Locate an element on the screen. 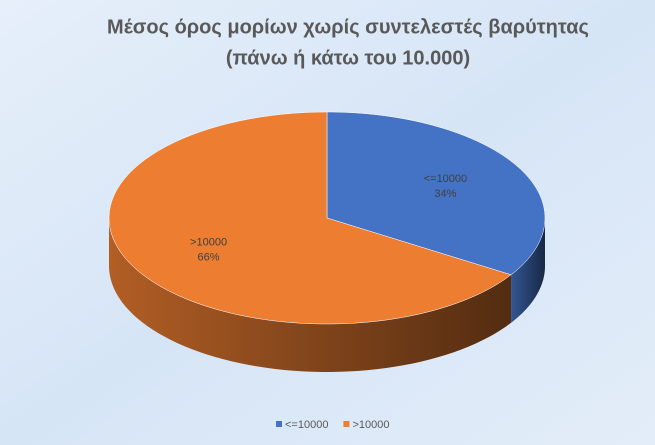  data-label: 34% is located at coordinates (445, 194).